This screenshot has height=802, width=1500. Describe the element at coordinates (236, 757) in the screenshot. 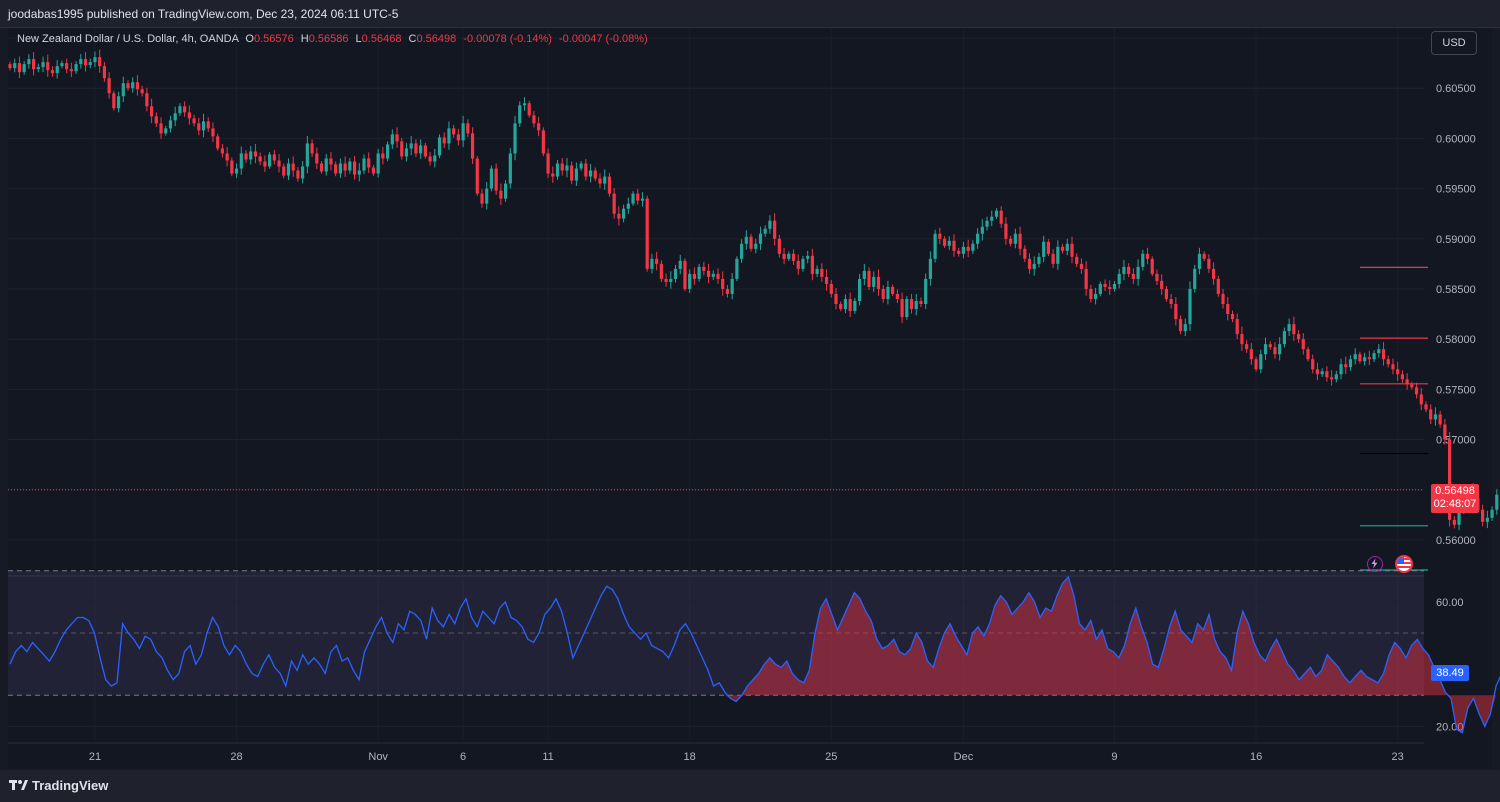

I see `time-tick-label: 28` at that location.